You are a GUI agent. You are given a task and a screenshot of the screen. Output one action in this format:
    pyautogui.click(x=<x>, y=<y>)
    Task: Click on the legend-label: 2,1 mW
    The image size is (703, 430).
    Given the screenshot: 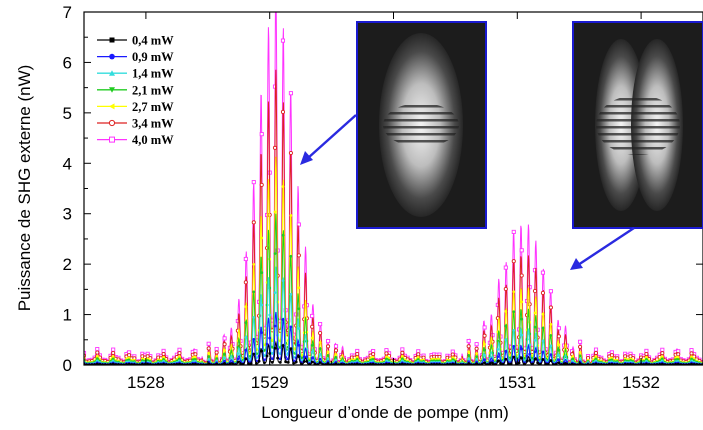 What is the action you would take?
    pyautogui.click(x=153, y=90)
    